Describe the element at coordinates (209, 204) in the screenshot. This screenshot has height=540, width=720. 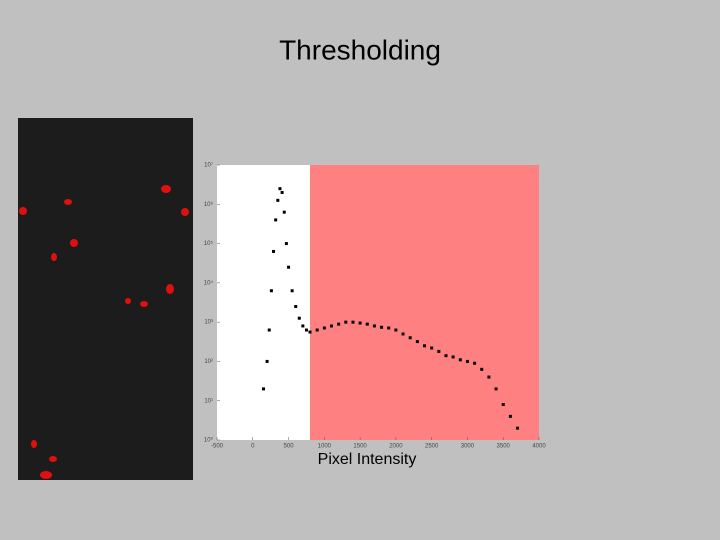
I see `y-tick-label: 10⁶` at that location.